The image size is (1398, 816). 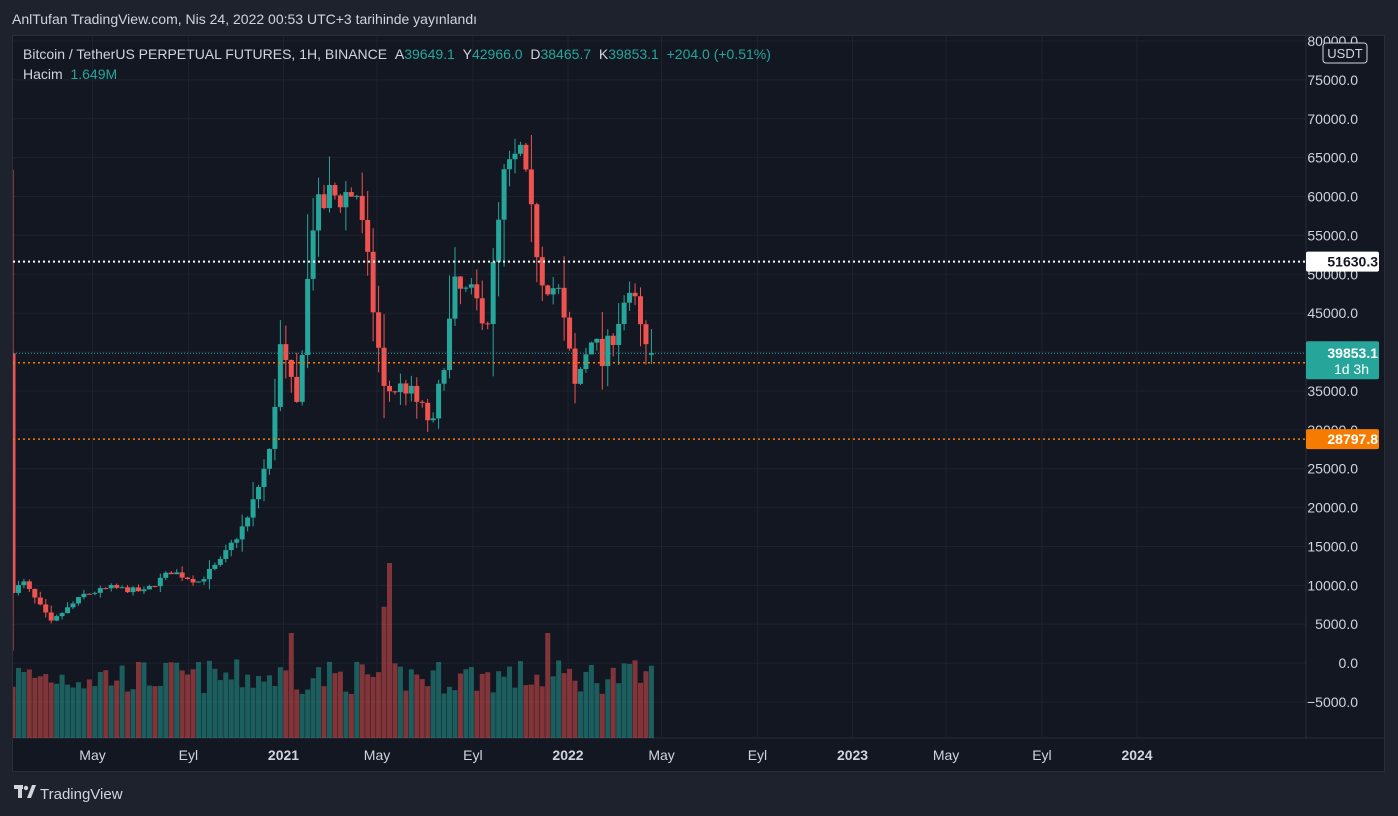 What do you see at coordinates (1351, 369) in the screenshot?
I see `countdown-label: 1d 3h` at bounding box center [1351, 369].